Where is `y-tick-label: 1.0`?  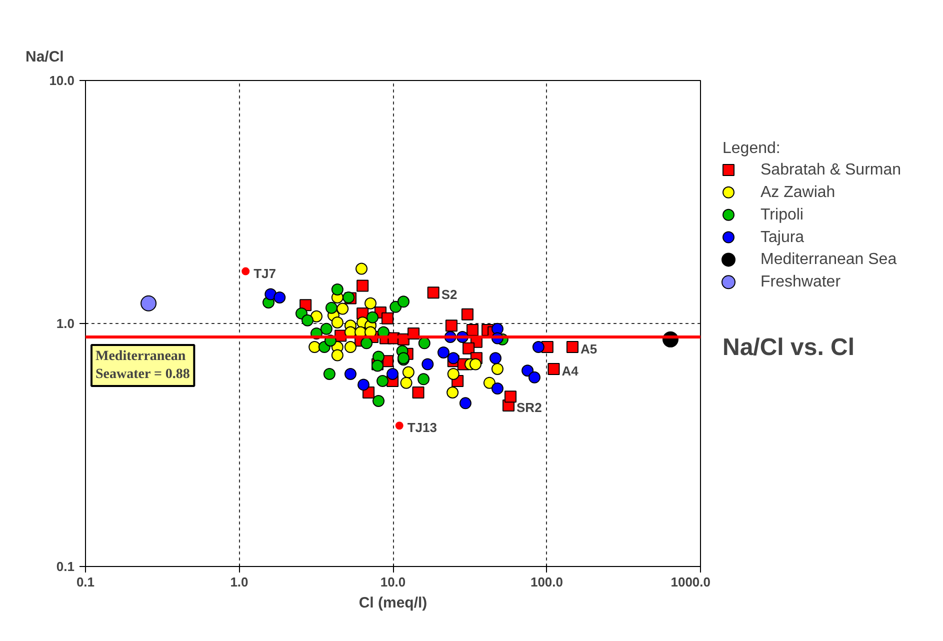 y-tick-label: 1.0 is located at coordinates (65, 323).